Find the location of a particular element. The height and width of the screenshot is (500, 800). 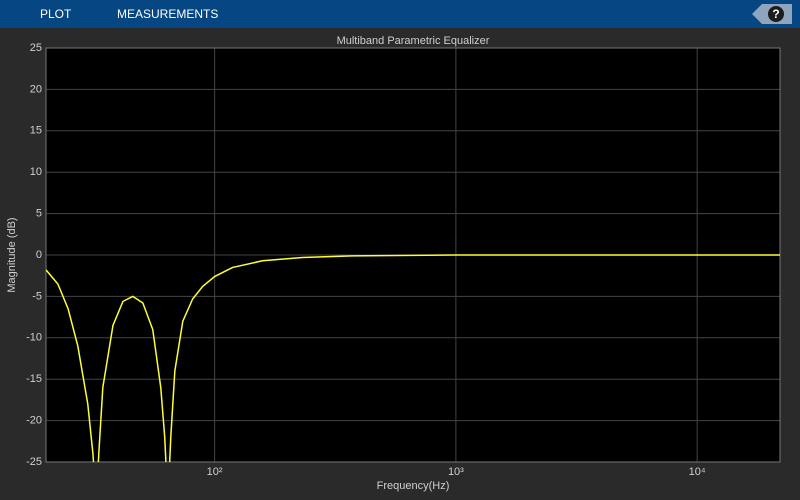

y-tick-label: 0 is located at coordinates (39, 255).